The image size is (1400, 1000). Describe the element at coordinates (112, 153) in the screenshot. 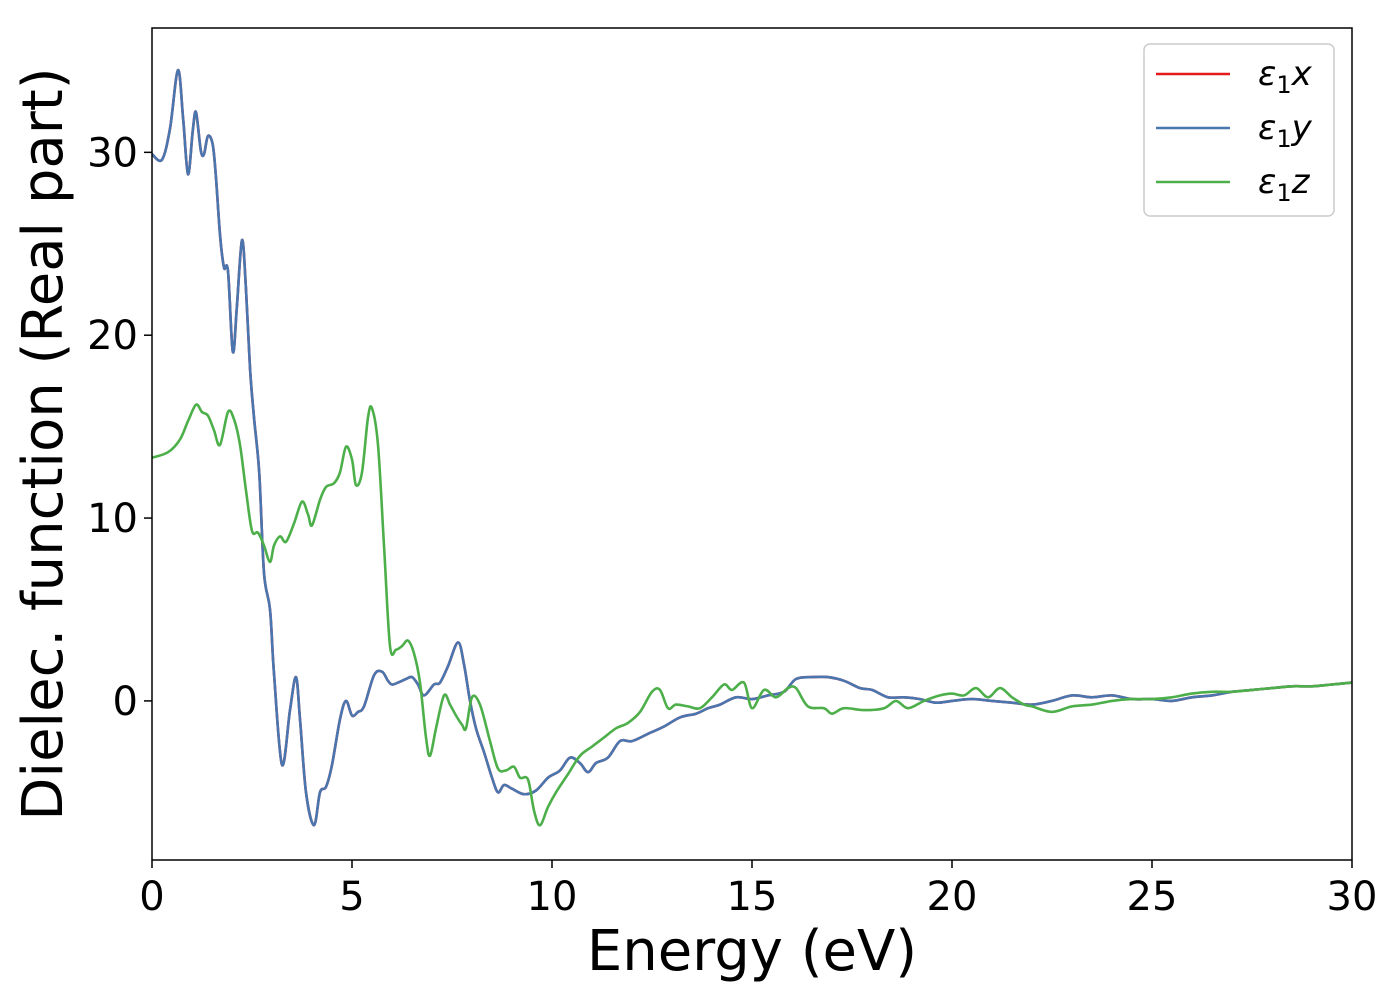

I see `y-tick-label: 30` at that location.